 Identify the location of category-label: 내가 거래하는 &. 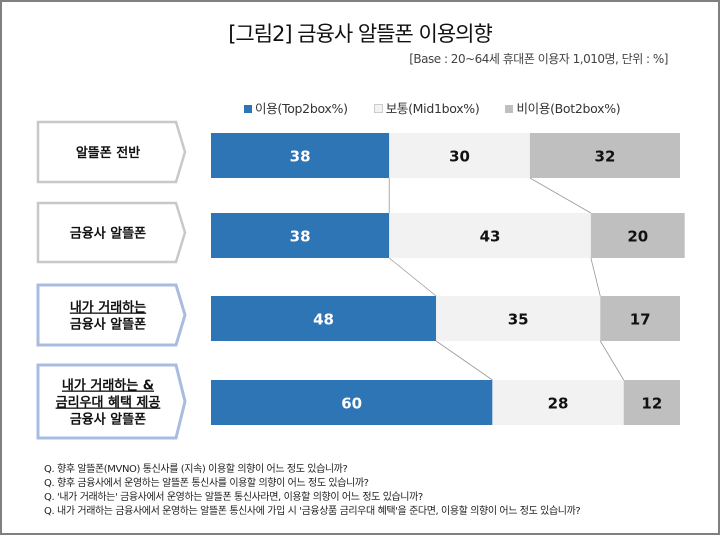
(108, 386).